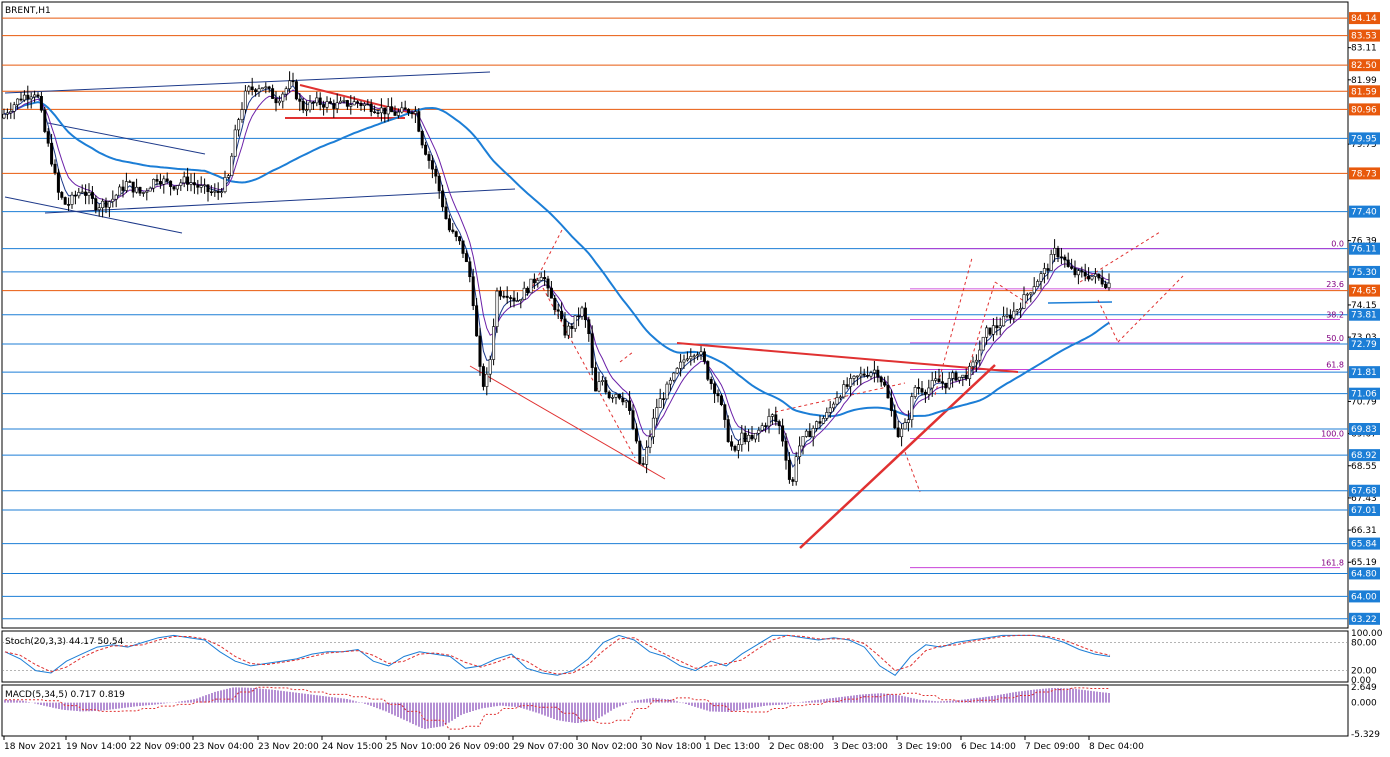 This screenshot has width=1390, height=757. I want to click on y-tick-label: 68.55, so click(1364, 467).